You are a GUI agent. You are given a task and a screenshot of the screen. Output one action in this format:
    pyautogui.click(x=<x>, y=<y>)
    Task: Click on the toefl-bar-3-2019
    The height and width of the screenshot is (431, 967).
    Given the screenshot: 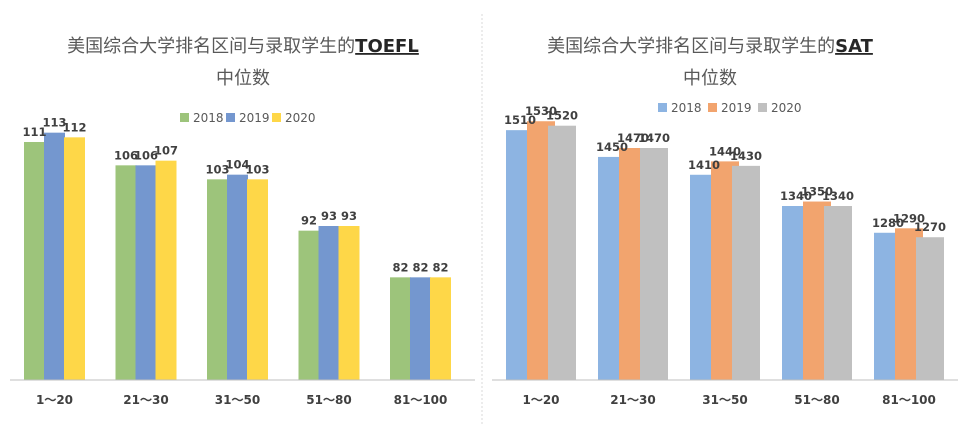 What is the action you would take?
    pyautogui.click(x=329, y=303)
    